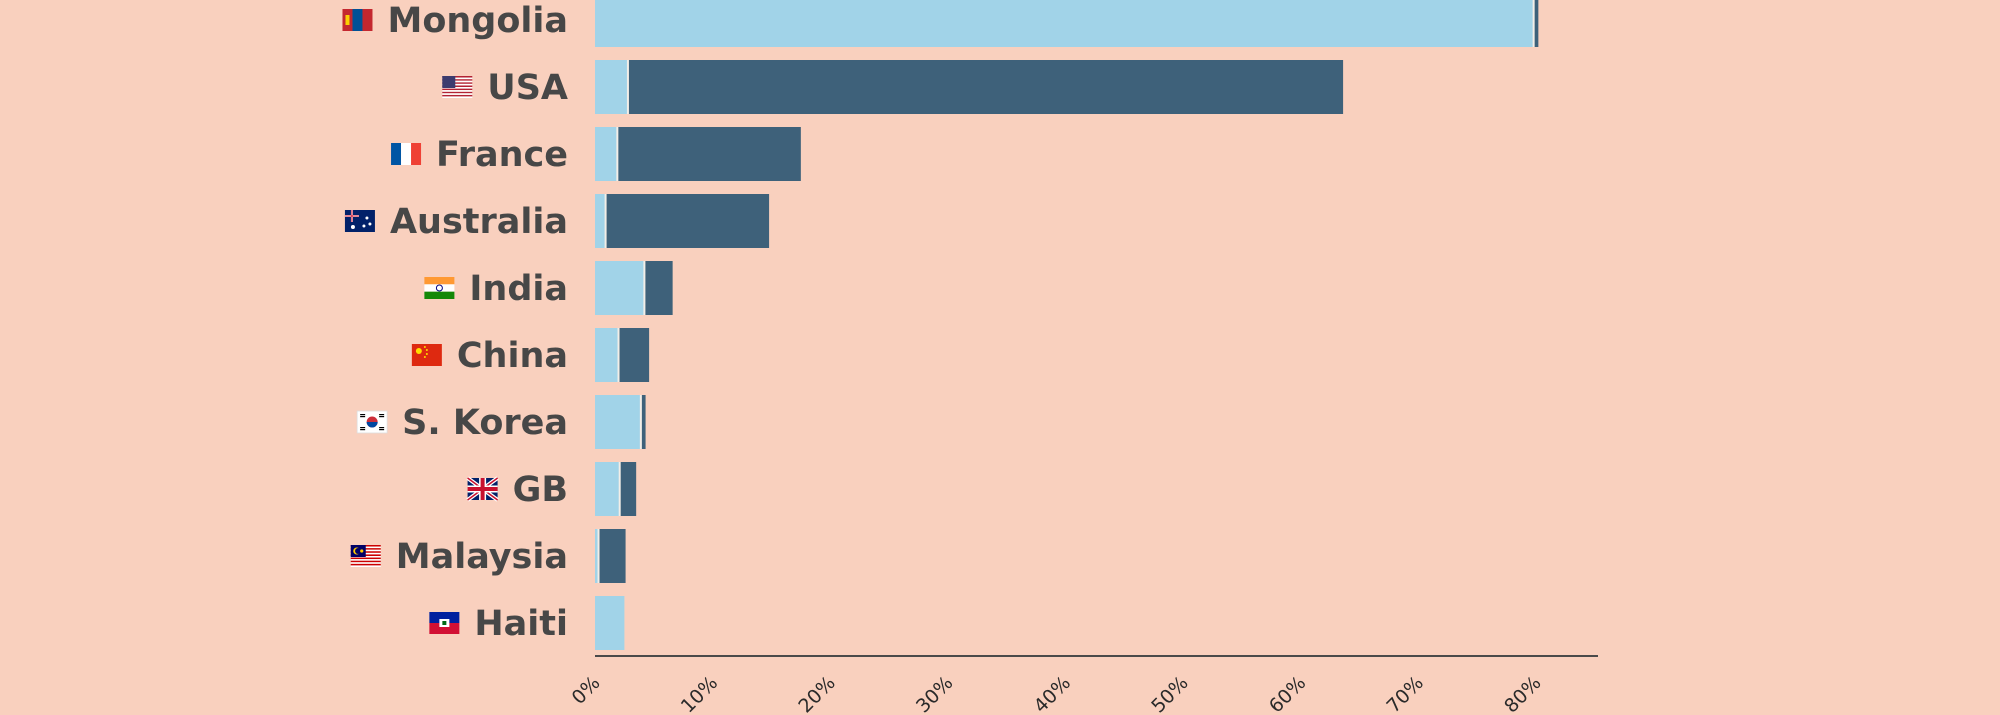 The image size is (2000, 715). Describe the element at coordinates (586, 690) in the screenshot. I see `x-tick-label: 0%` at that location.